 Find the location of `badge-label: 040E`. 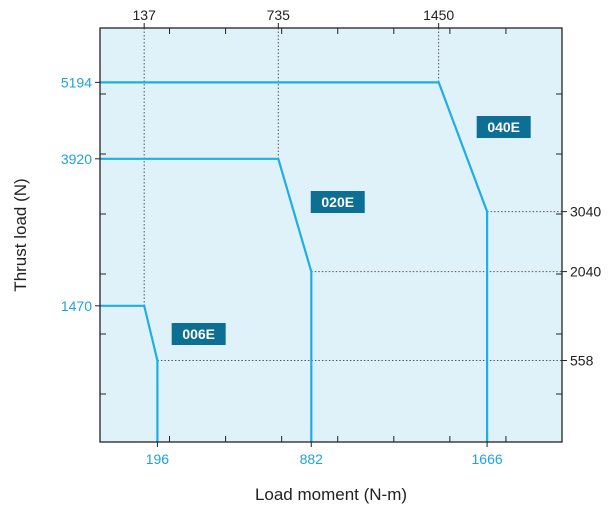

badge-label: 040E is located at coordinates (503, 127).